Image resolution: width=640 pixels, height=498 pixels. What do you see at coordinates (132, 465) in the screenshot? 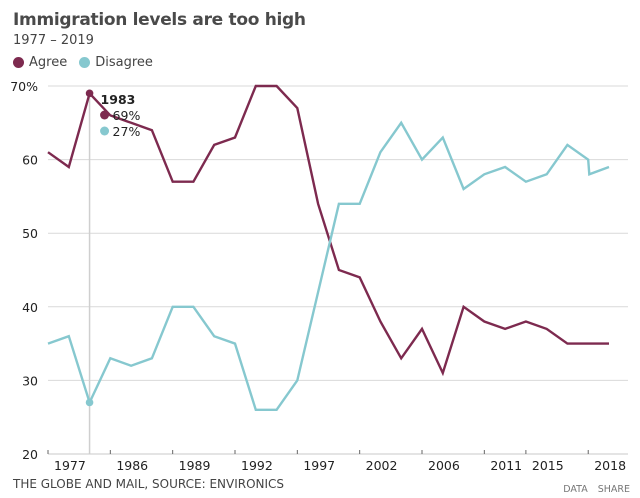
I see `x-tick-label: 1986` at bounding box center [132, 465].